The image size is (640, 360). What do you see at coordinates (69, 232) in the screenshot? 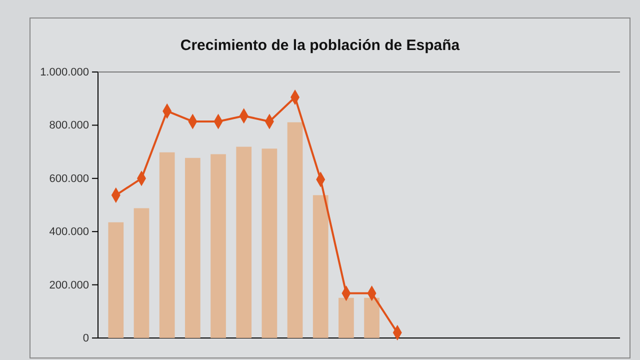
I see `y-tick-label: 400.000` at bounding box center [69, 232].